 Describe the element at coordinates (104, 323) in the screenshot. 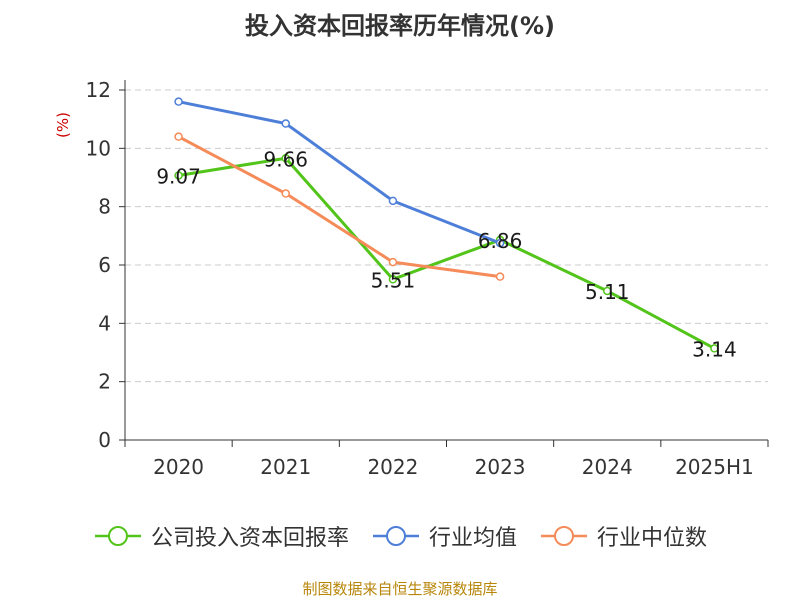

I see `y-tick-label: 4` at that location.